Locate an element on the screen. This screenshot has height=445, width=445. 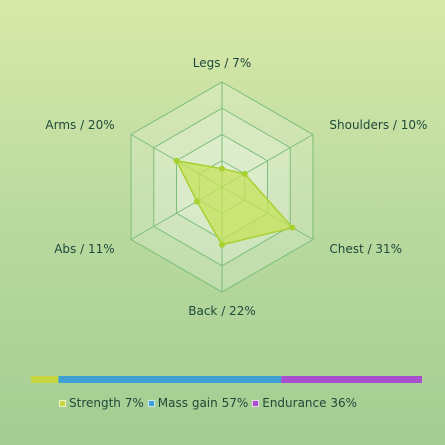
legend-swatch-endurance is located at coordinates (256, 403).